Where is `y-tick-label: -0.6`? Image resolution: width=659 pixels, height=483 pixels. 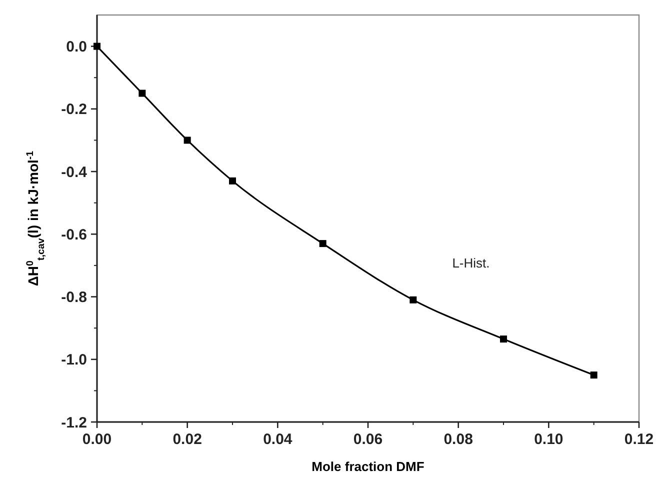 y-tick-label: -0.6 is located at coordinates (74, 235).